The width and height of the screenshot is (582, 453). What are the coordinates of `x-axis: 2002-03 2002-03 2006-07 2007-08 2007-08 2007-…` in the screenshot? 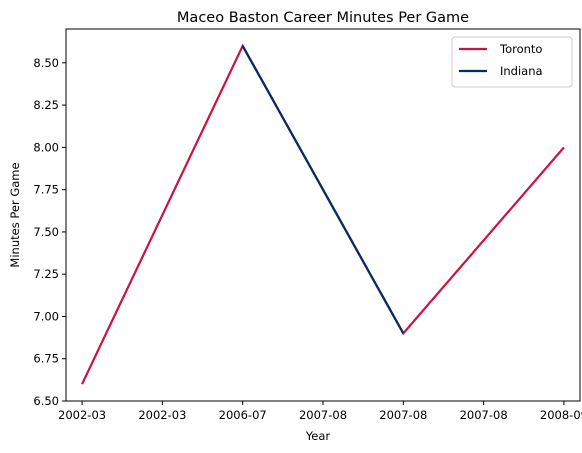 It's located at (320, 411).